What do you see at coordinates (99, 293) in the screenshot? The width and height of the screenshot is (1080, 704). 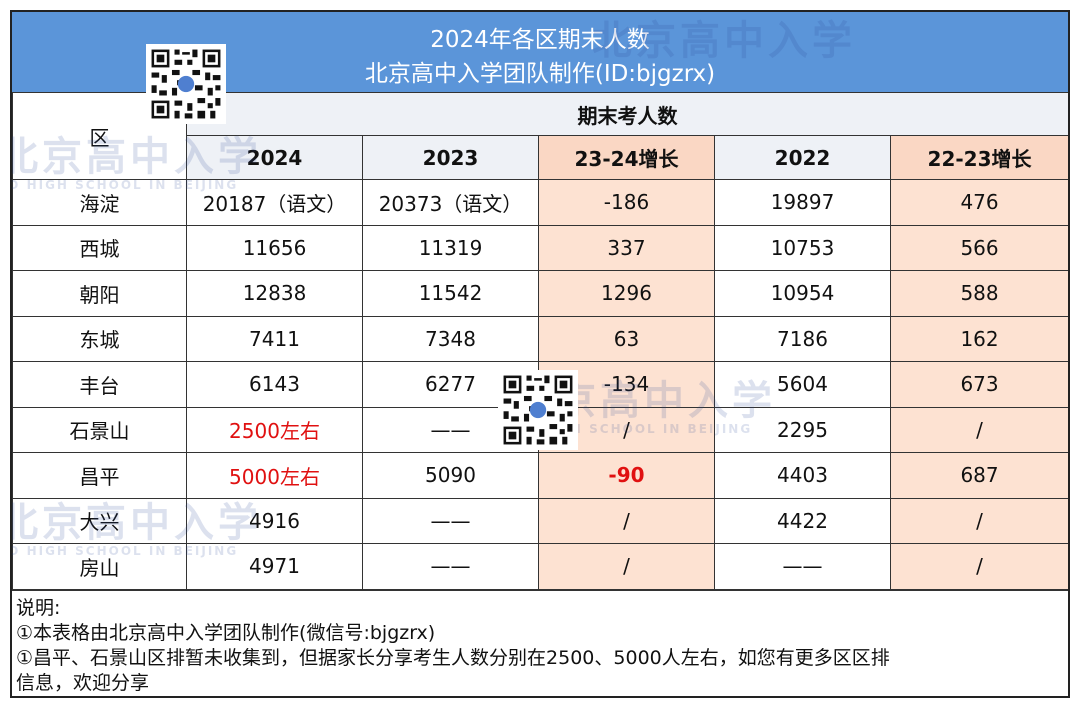 I see `district-cell: 朝阳` at bounding box center [99, 293].